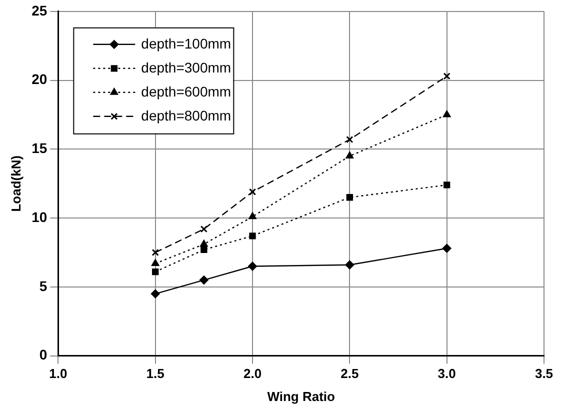 The width and height of the screenshot is (569, 414). I want to click on y-tick-label: 15, so click(40, 148).